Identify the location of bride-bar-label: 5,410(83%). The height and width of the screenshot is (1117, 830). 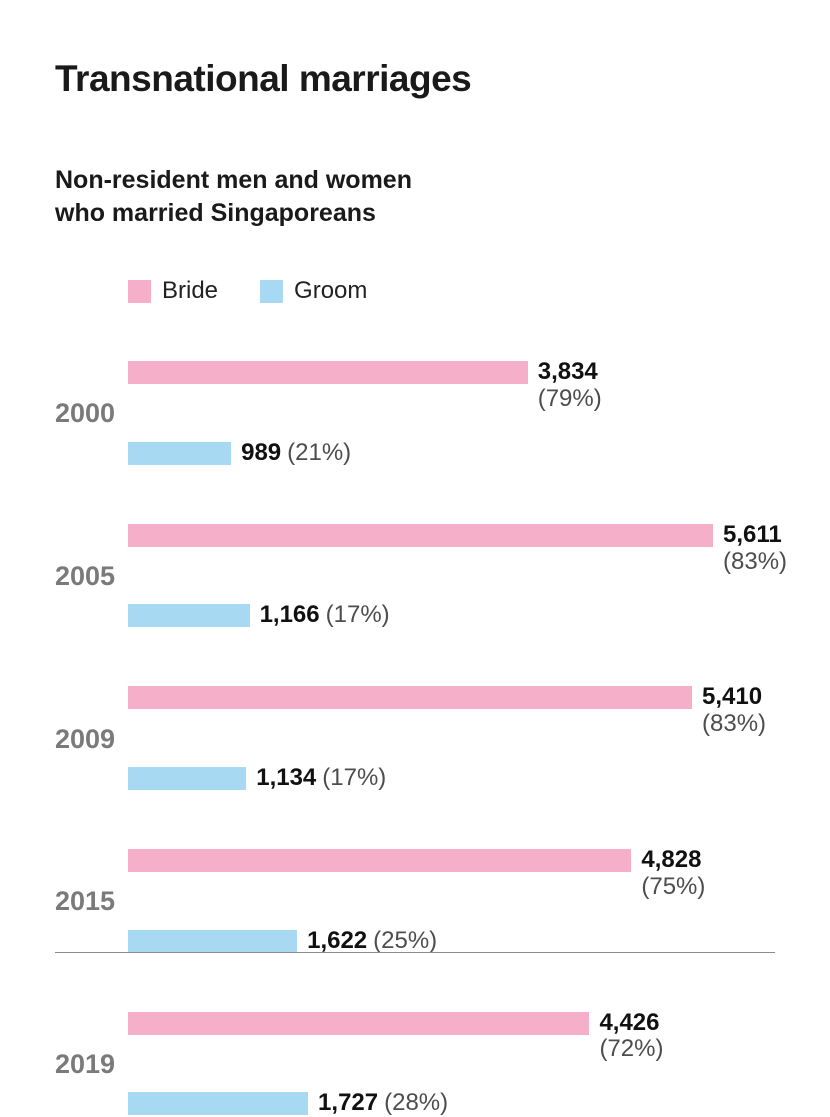
(734, 711).